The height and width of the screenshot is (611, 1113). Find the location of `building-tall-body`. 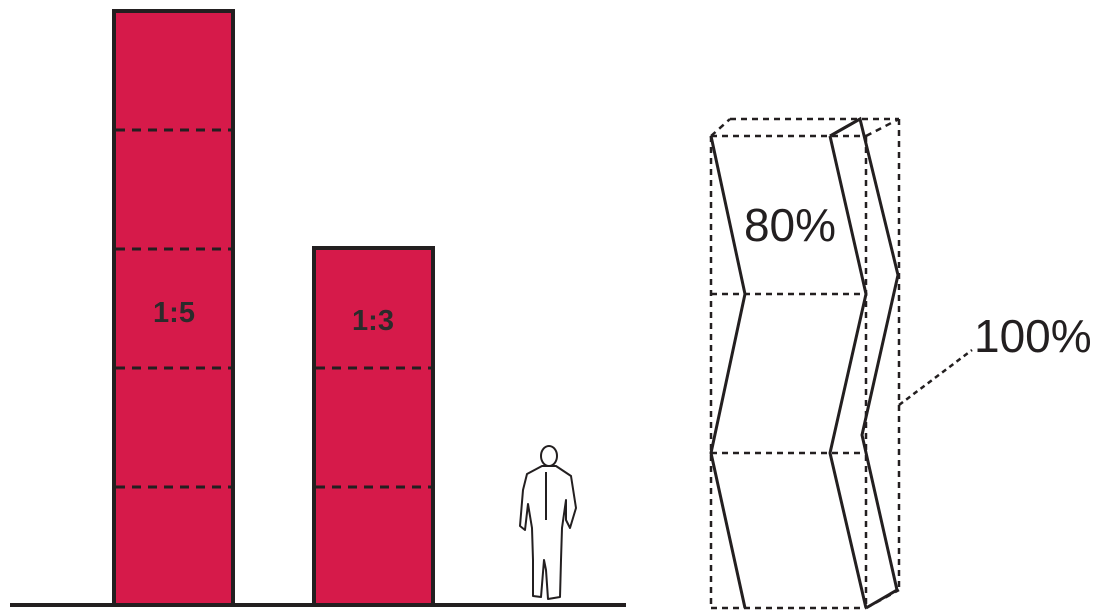

building-tall-body is located at coordinates (173, 308).